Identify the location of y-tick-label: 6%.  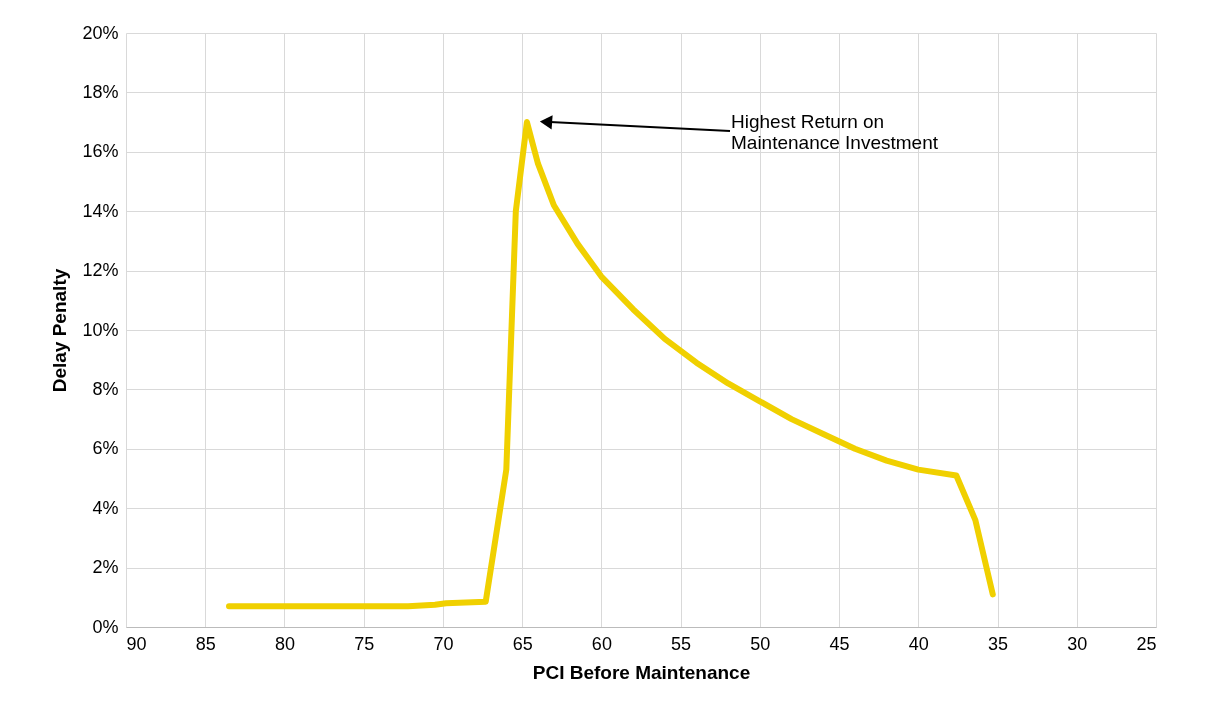
(105, 448).